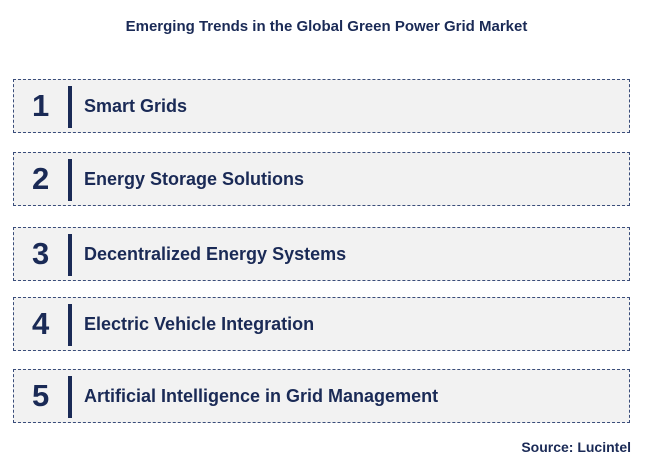  Describe the element at coordinates (41, 178) in the screenshot. I see `trend-number: 2` at that location.